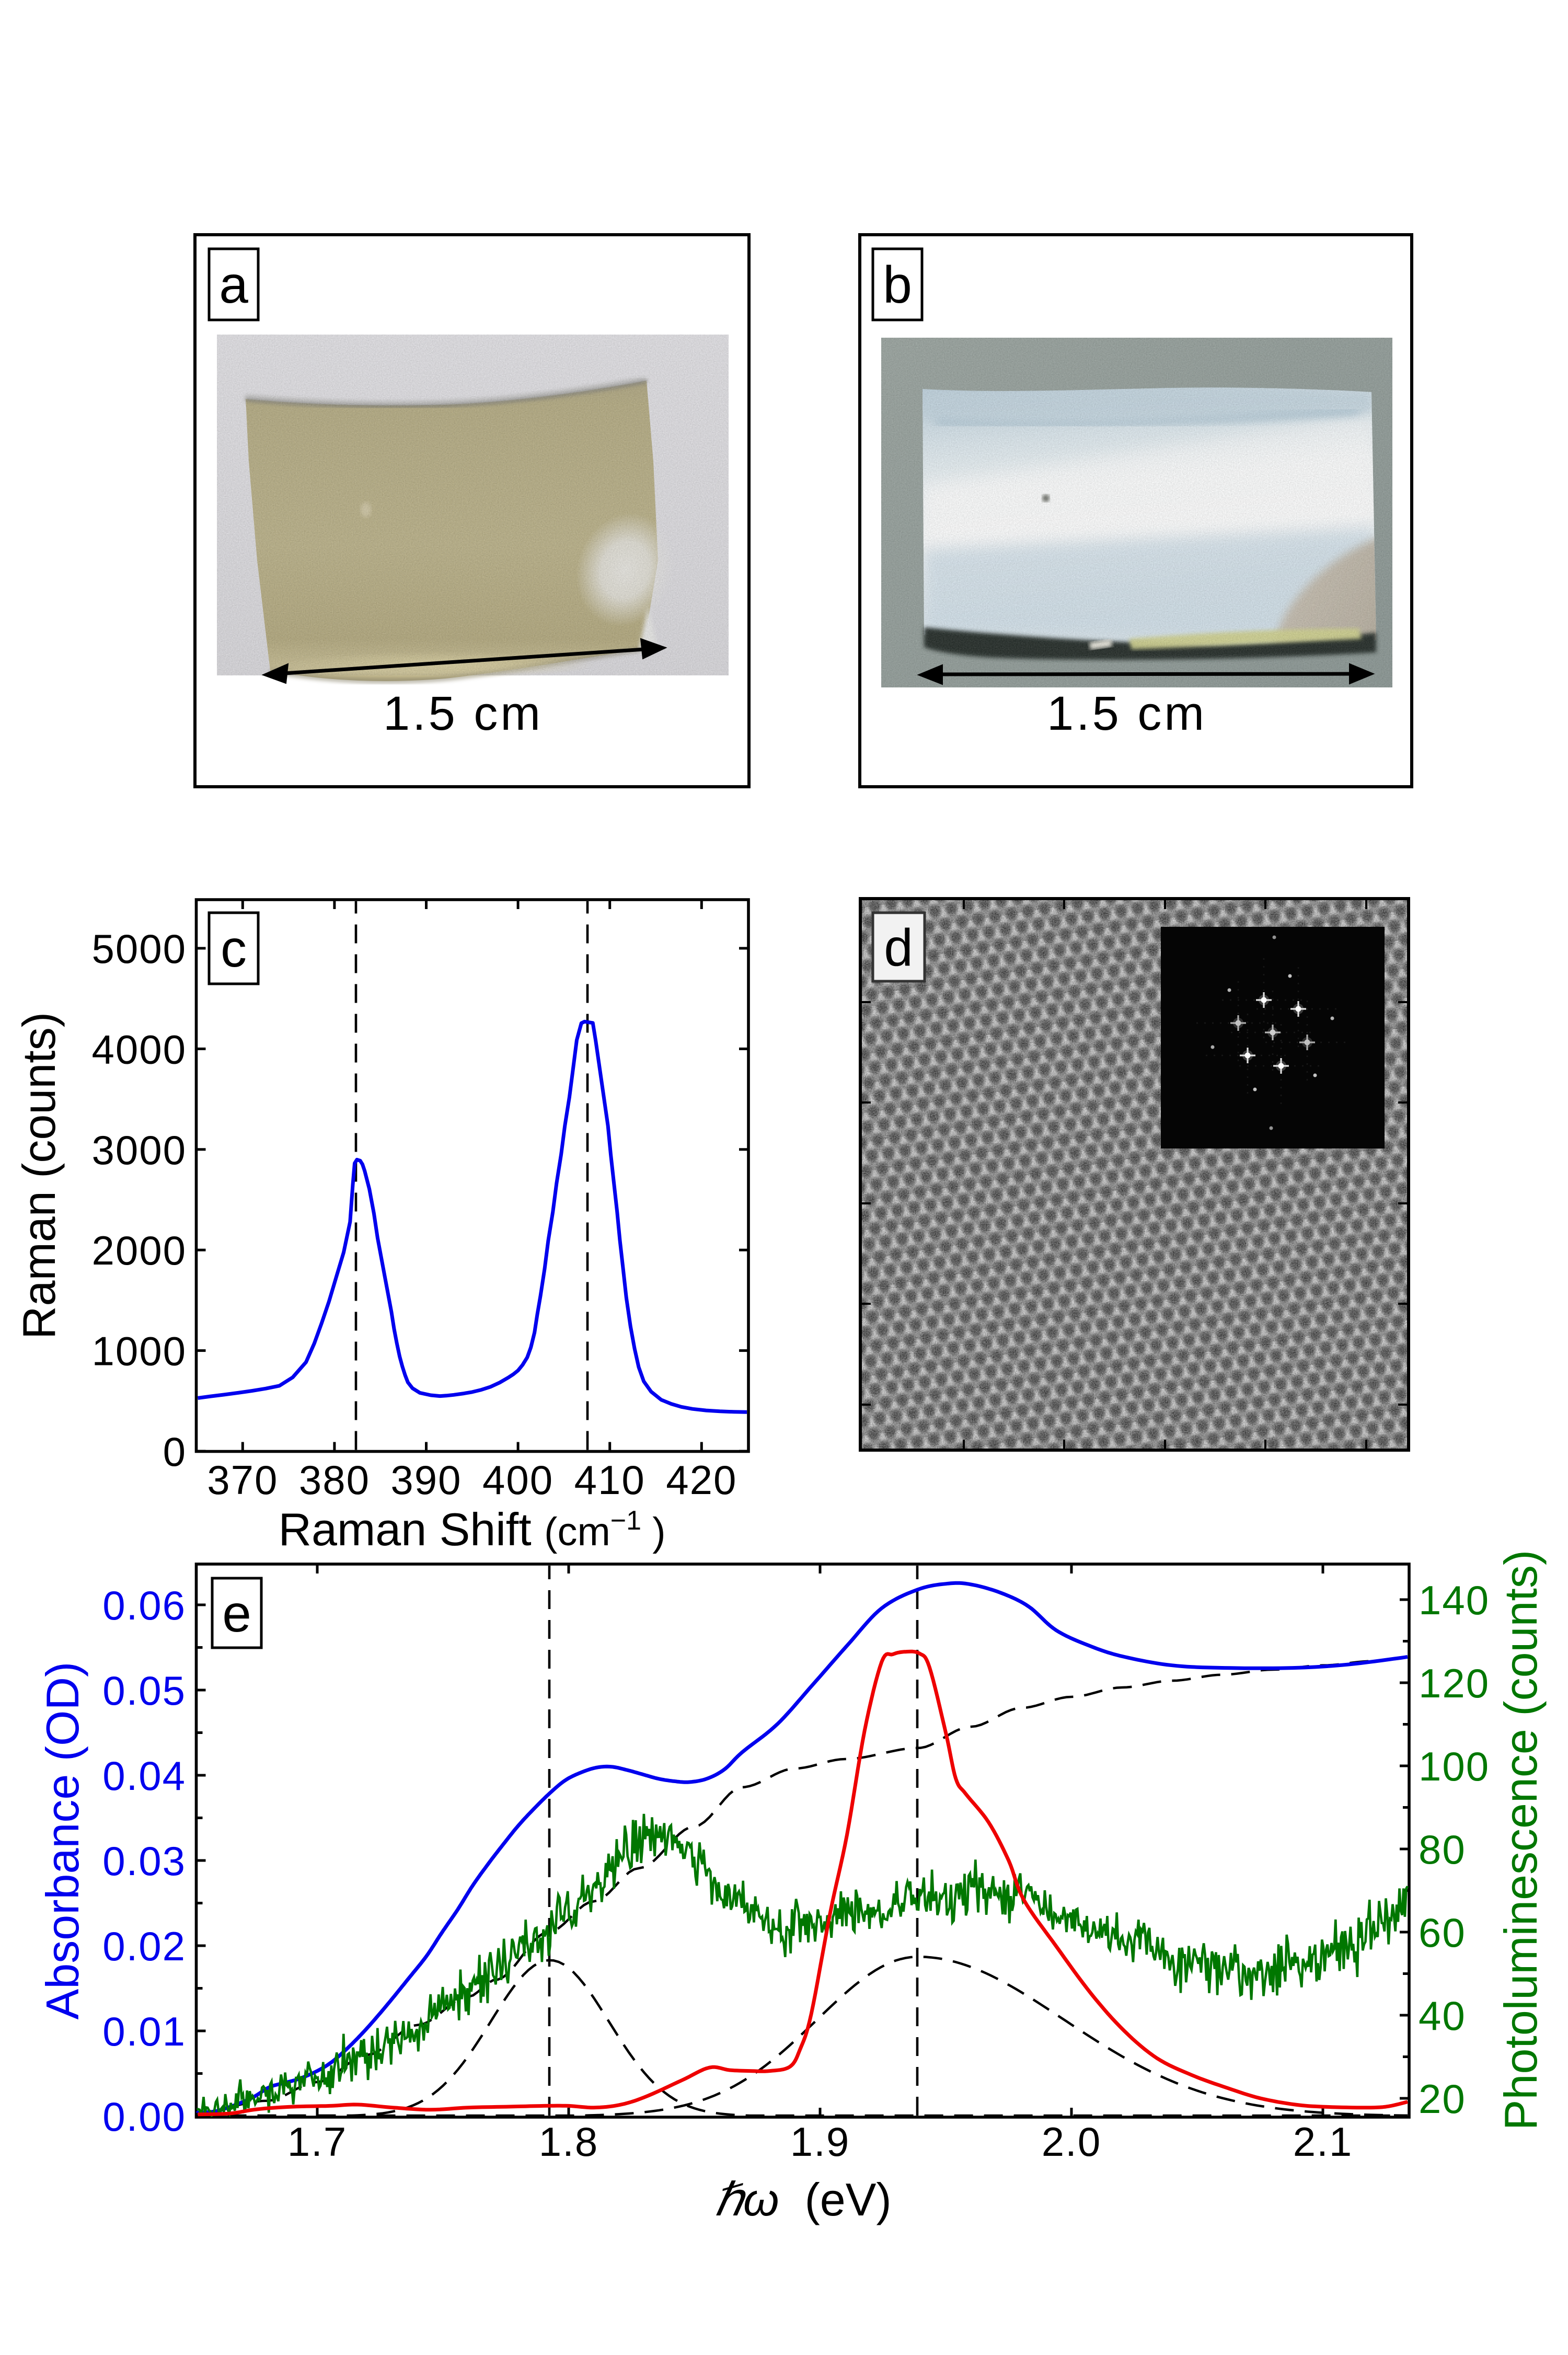  Describe the element at coordinates (144, 1691) in the screenshot. I see `svg-text: 0.05` at that location.